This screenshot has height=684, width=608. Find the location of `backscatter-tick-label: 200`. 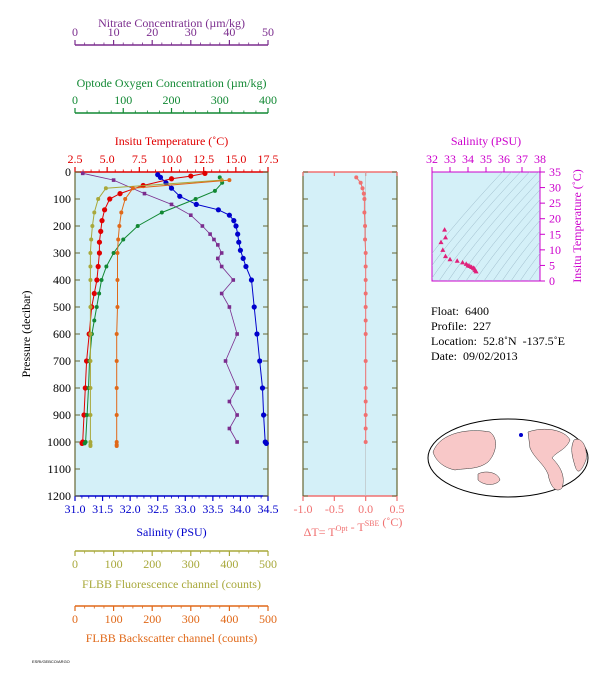

backscatter-tick-label: 200 is located at coordinates (152, 619).